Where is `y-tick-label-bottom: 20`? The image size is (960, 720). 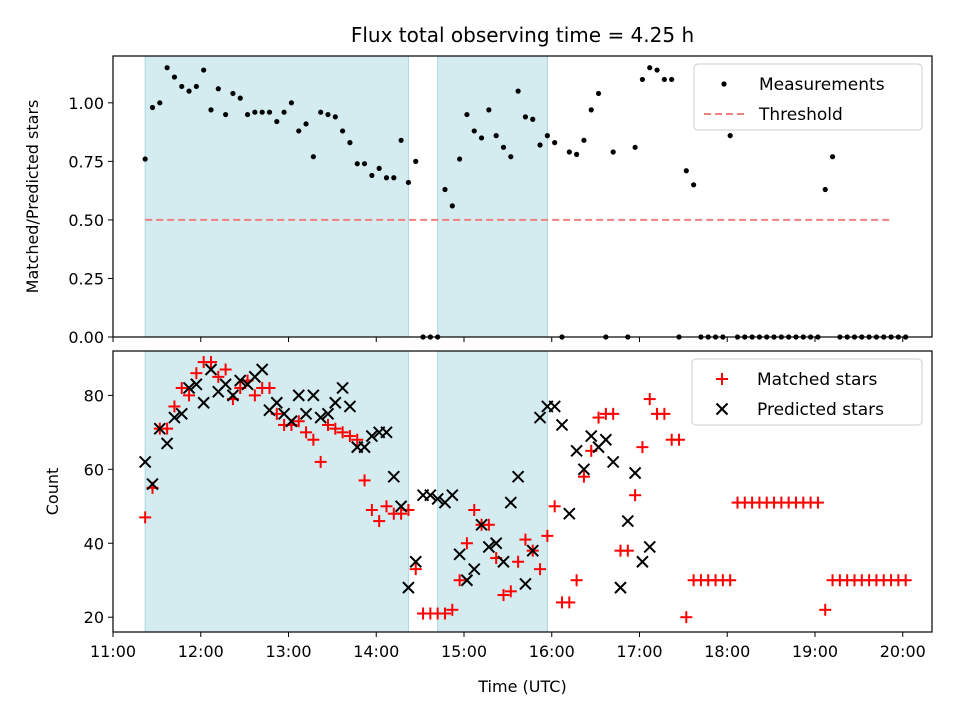 y-tick-label-bottom: 20 is located at coordinates (94, 617).